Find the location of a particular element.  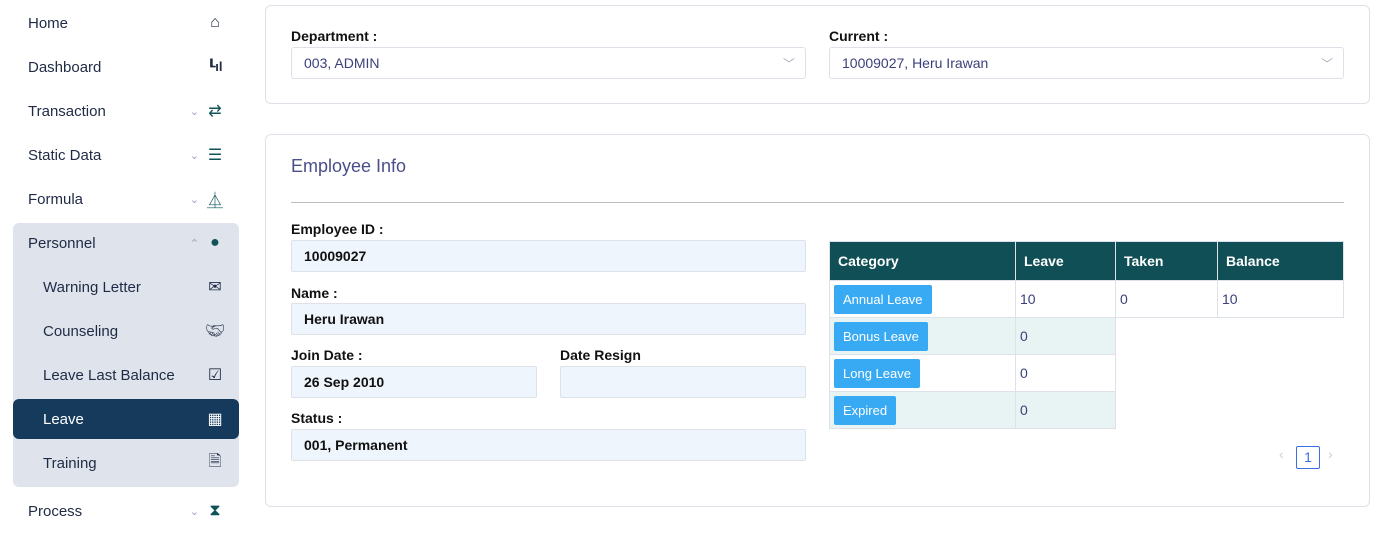

current-select: 10009027, Heru Irawan ﹀ is located at coordinates (1086, 63).